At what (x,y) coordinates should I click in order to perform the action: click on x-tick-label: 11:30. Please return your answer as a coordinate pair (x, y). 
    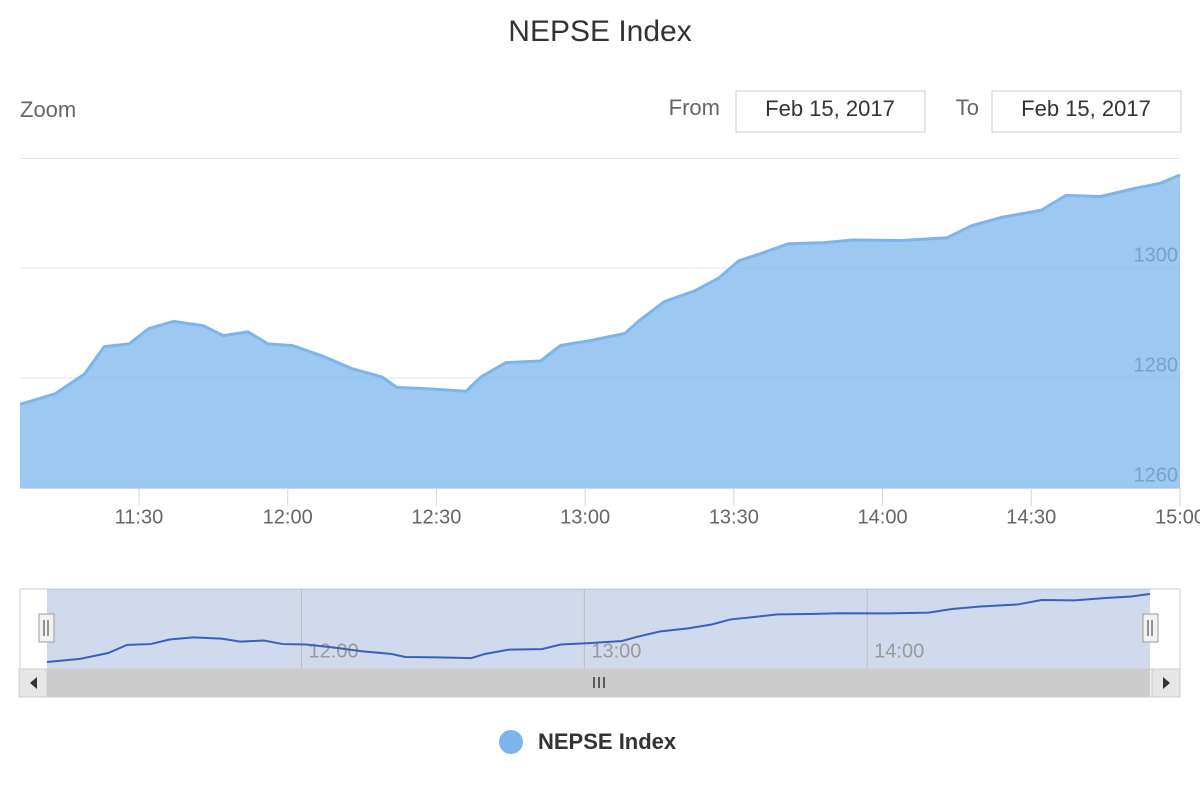
    Looking at the image, I should click on (139, 517).